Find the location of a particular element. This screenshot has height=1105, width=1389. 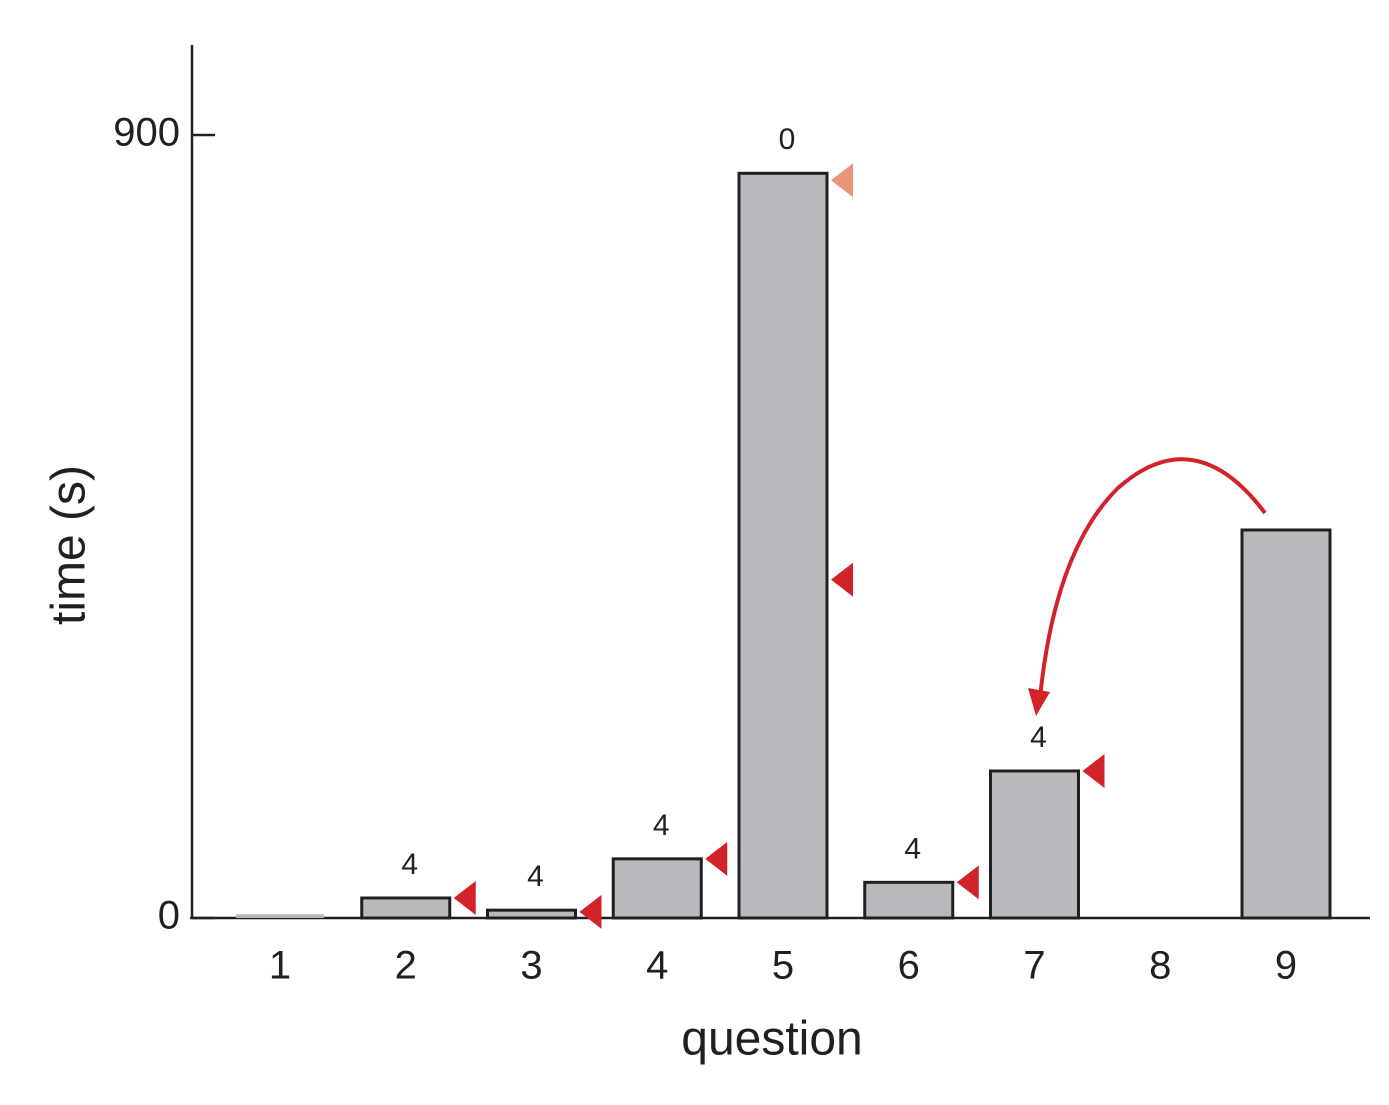

arrow is located at coordinates (1152, 578).